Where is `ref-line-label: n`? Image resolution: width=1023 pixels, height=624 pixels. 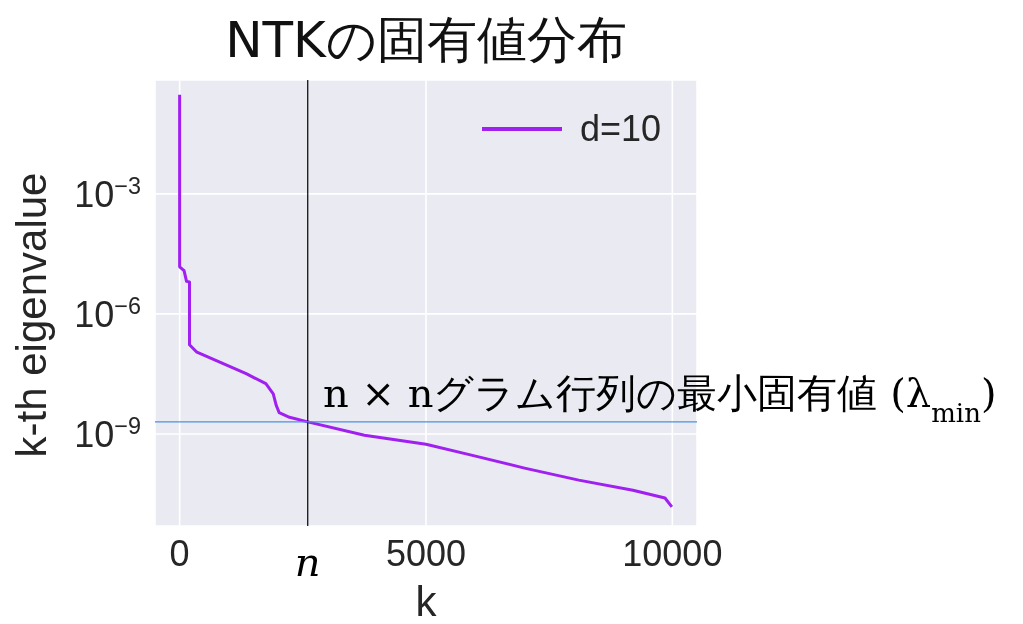 ref-line-label: n is located at coordinates (307, 562).